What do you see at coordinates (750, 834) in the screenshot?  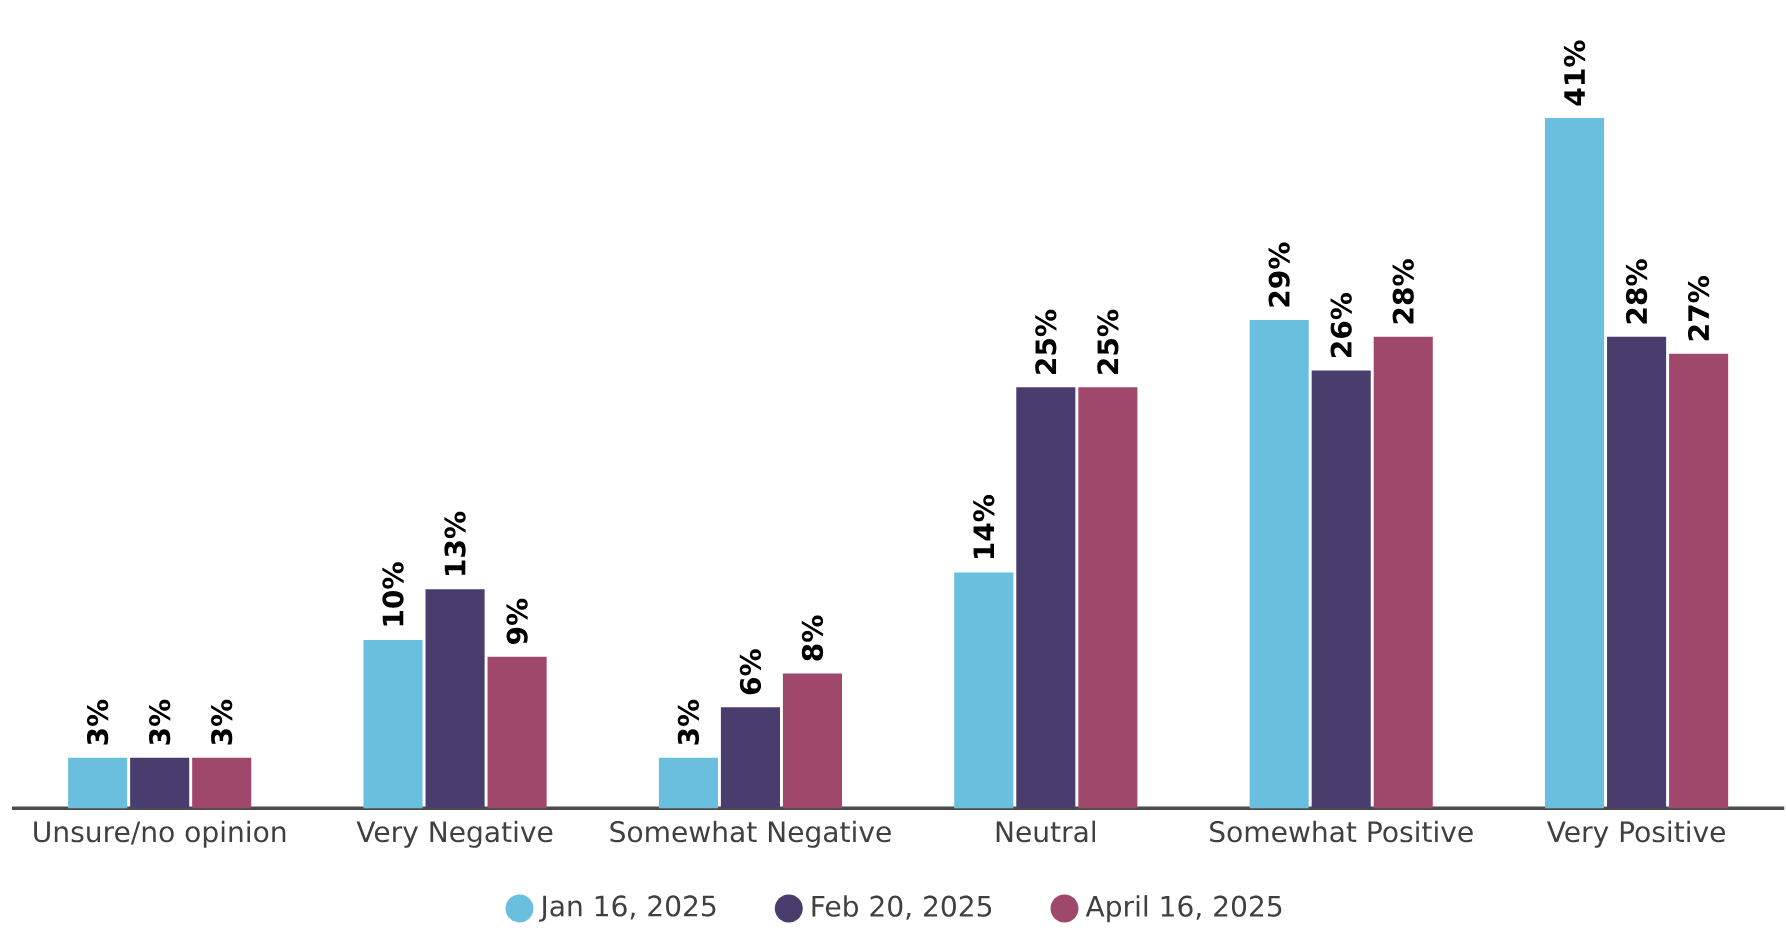 I see `x-tick-label: Somewhat Negative` at bounding box center [750, 834].